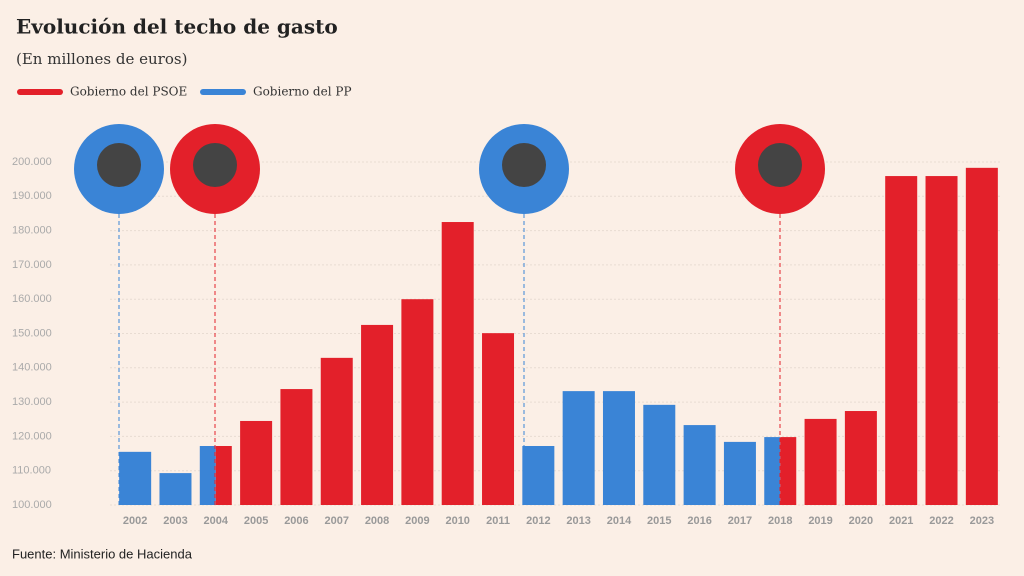  Describe the element at coordinates (901, 521) in the screenshot. I see `x-tick-label: 2021` at that location.